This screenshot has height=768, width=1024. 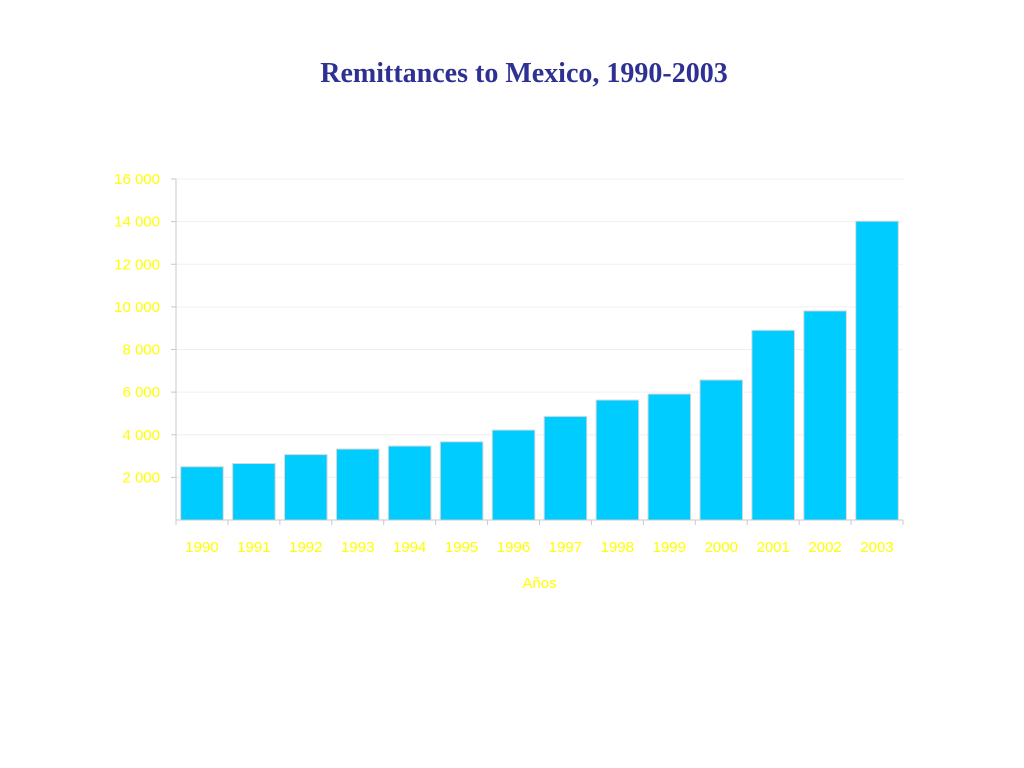 I want to click on y-tick-label: 2 000, so click(x=141, y=477).